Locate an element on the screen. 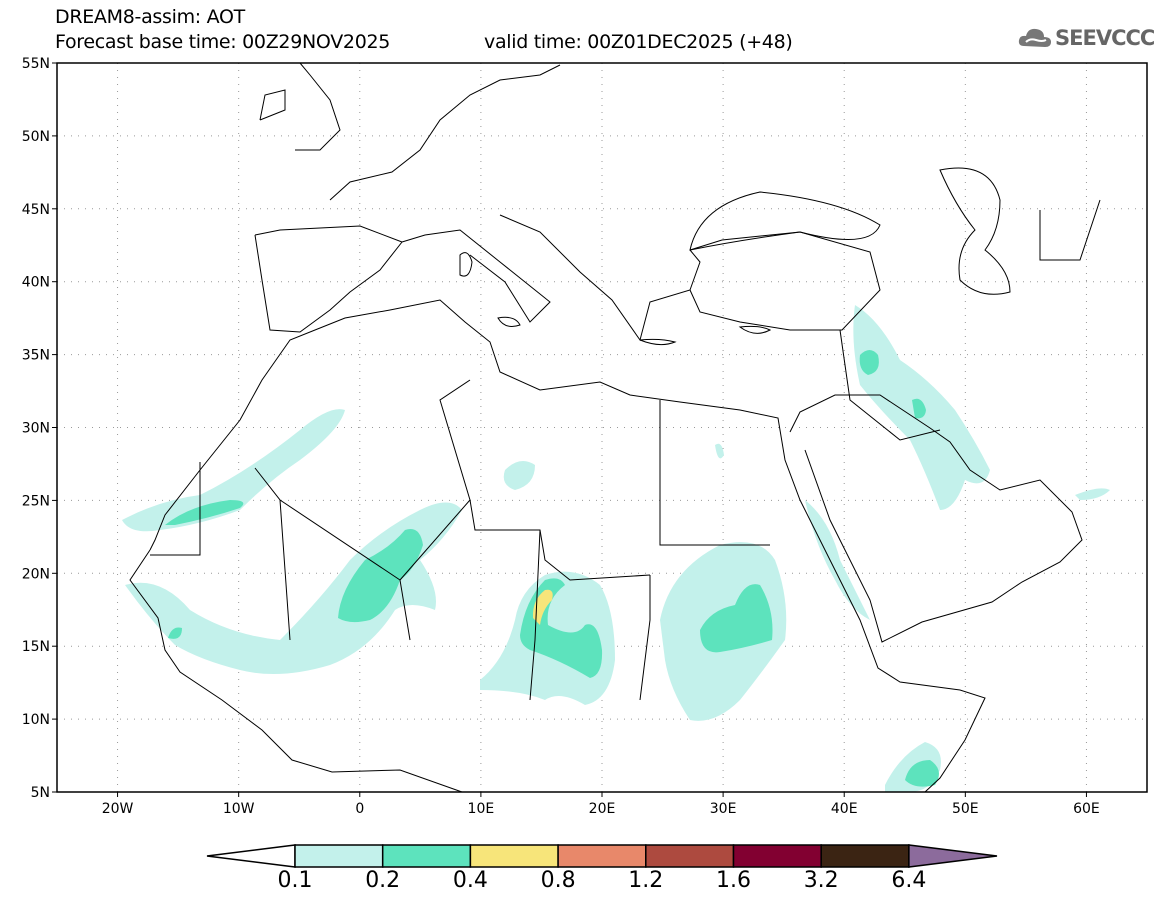  lon-label: 30E is located at coordinates (723, 809).